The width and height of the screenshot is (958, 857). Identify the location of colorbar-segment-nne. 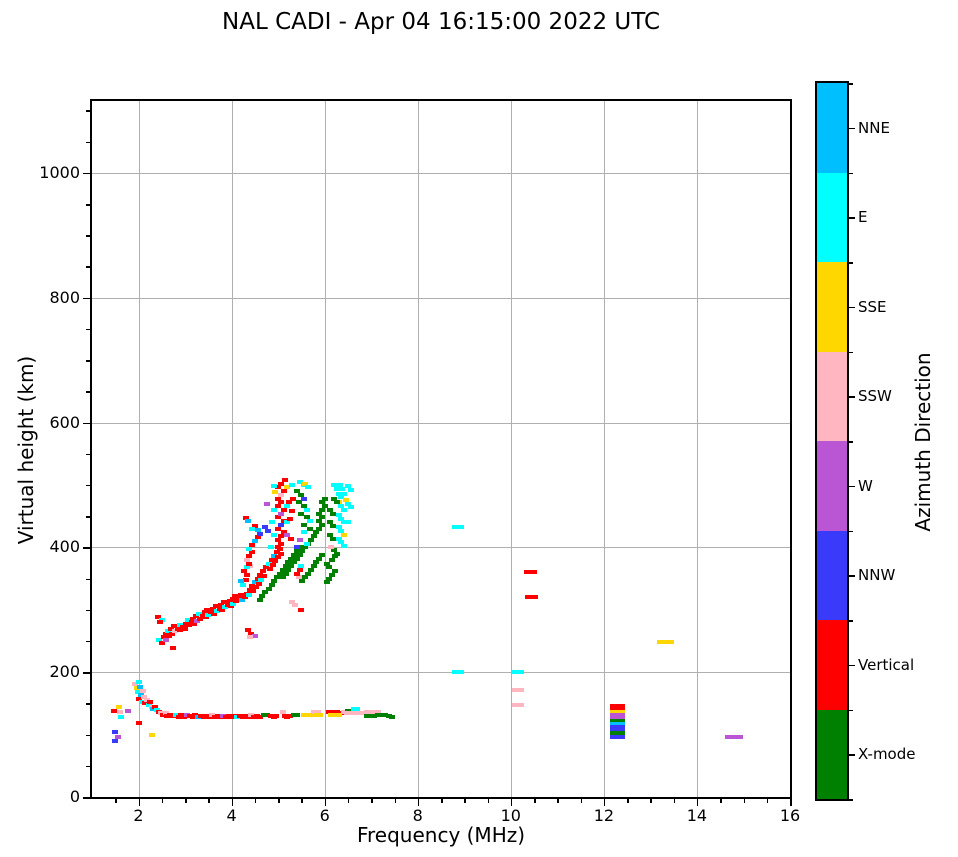
(832, 128).